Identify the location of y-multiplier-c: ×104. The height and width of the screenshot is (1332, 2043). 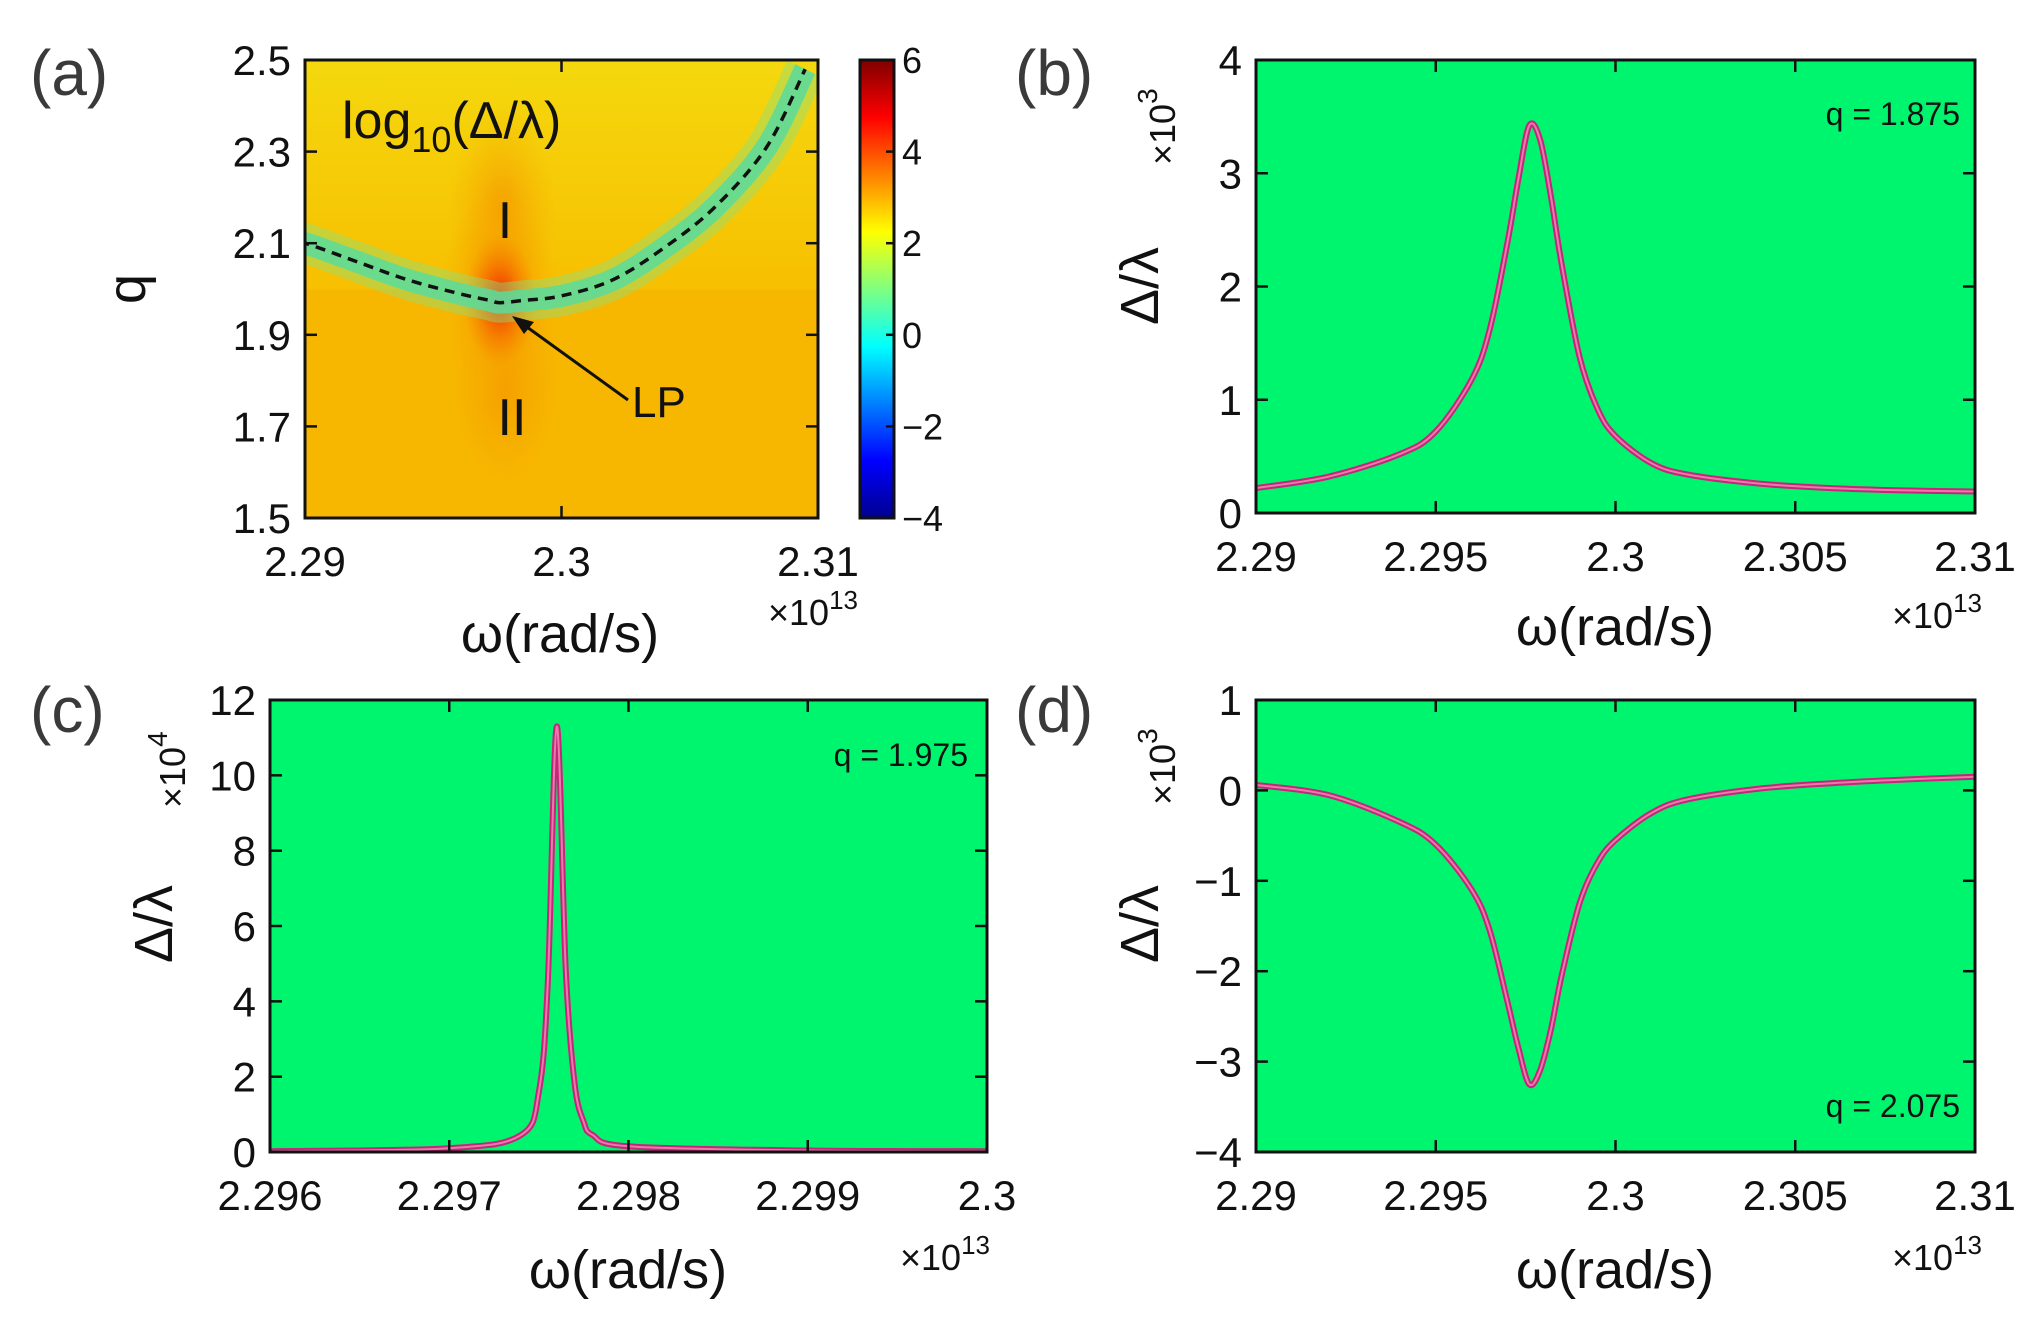
(167, 769).